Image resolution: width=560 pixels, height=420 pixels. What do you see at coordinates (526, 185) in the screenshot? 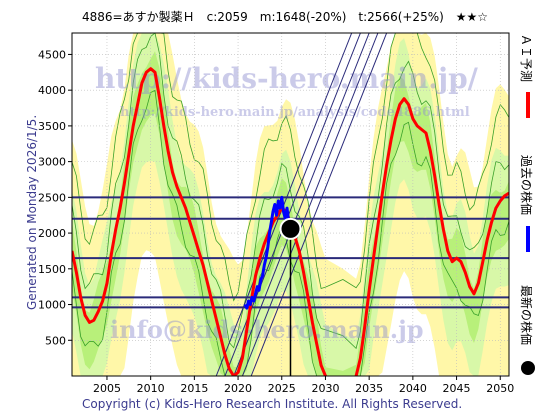
I see `legend-label-past: 過去の株価` at bounding box center [526, 185].